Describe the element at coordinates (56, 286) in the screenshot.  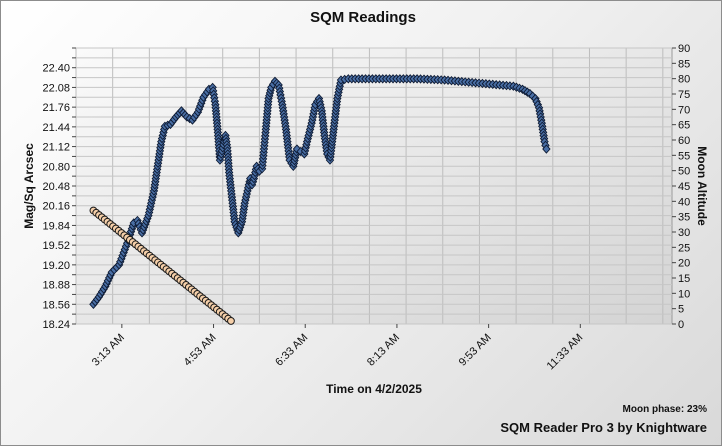
I see `y-tick-label: 18.88` at that location.